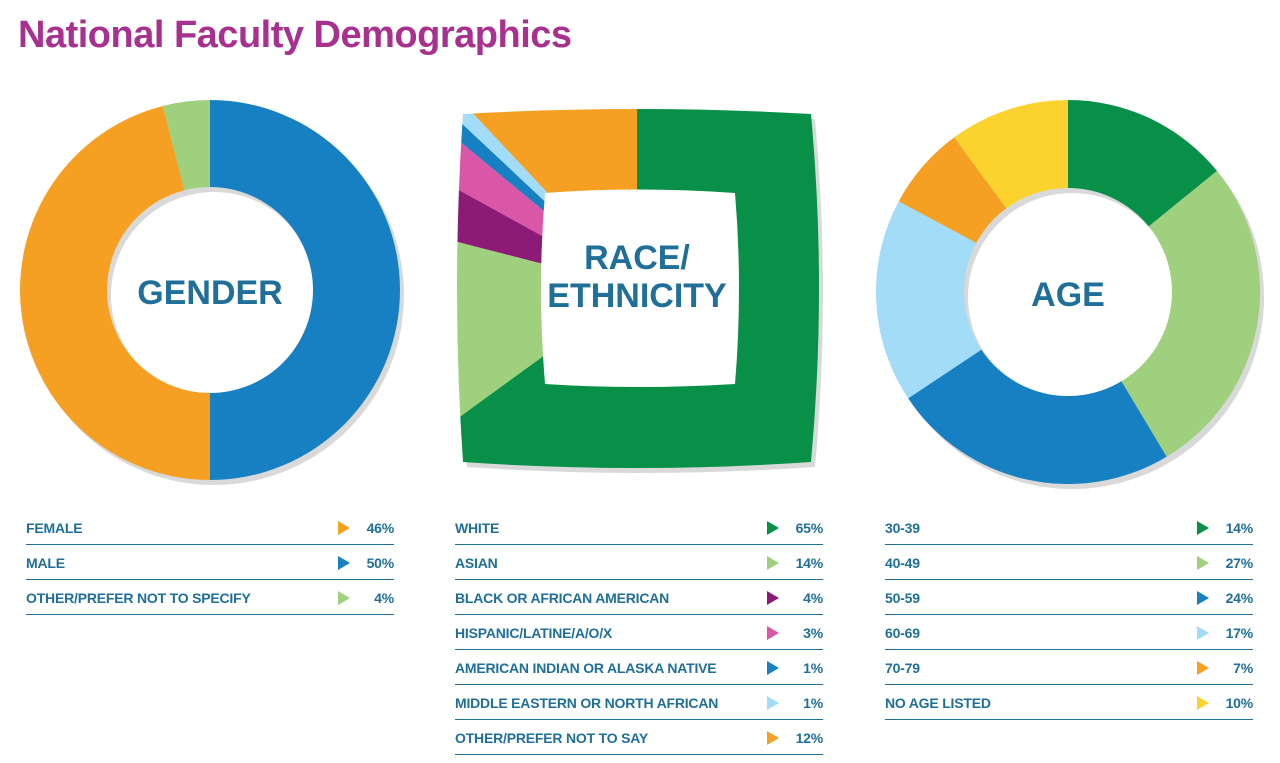  Describe the element at coordinates (45, 563) in the screenshot. I see `legend-label: MALE` at that location.